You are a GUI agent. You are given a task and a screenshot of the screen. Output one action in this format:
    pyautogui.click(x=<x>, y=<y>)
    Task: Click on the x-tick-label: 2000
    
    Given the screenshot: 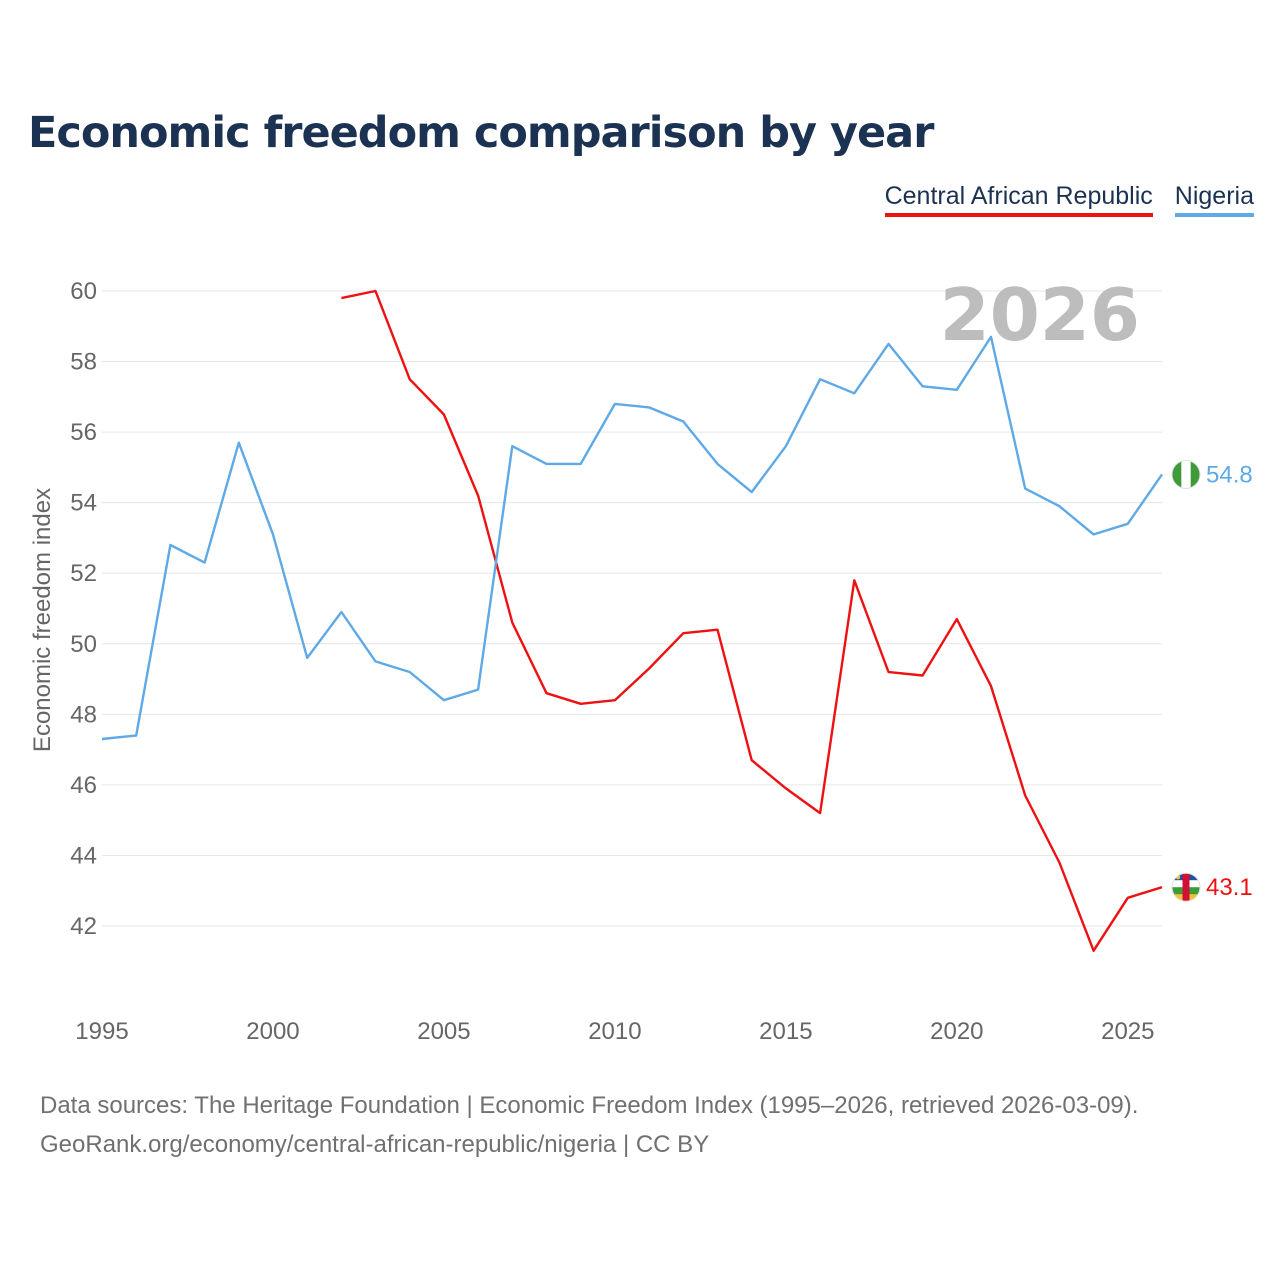 What is the action you would take?
    pyautogui.click(x=272, y=1031)
    